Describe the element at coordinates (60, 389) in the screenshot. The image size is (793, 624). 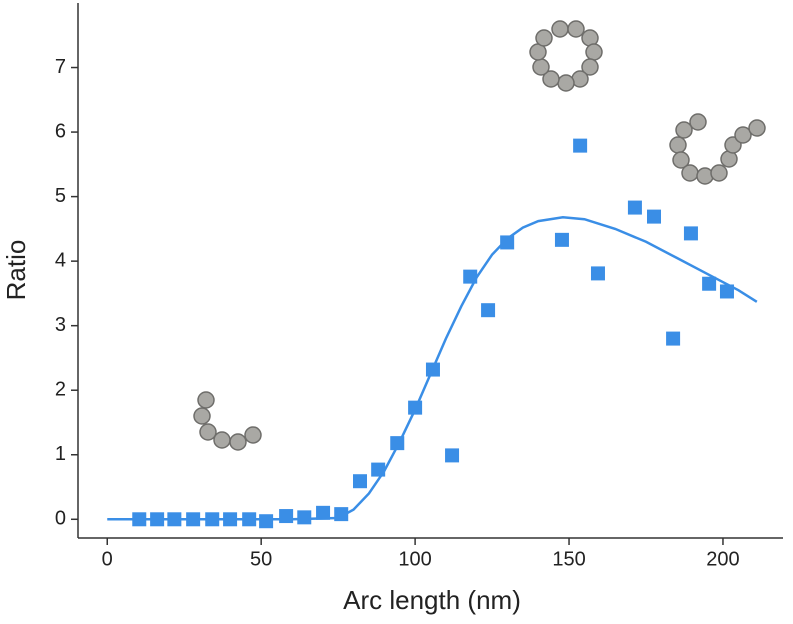
I see `y-tick-label: 2` at that location.